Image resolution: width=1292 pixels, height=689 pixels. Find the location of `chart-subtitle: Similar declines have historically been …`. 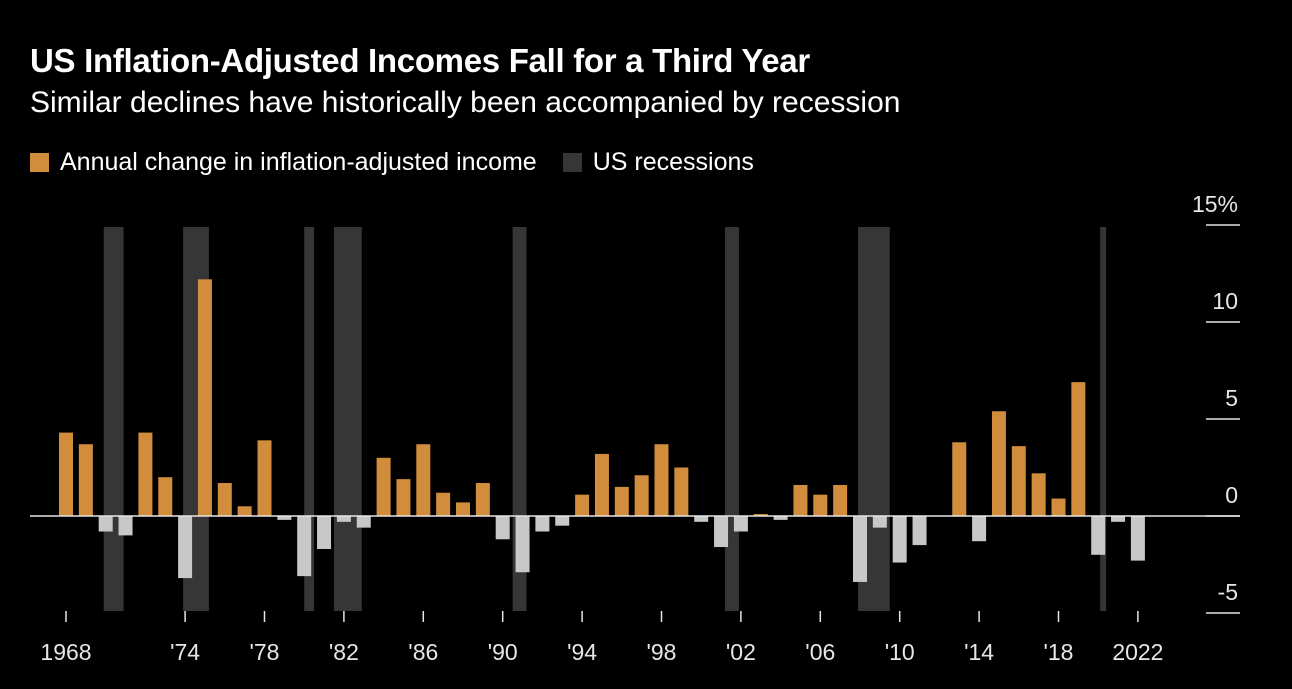

chart-subtitle: Similar declines have historically been … is located at coordinates (465, 102).